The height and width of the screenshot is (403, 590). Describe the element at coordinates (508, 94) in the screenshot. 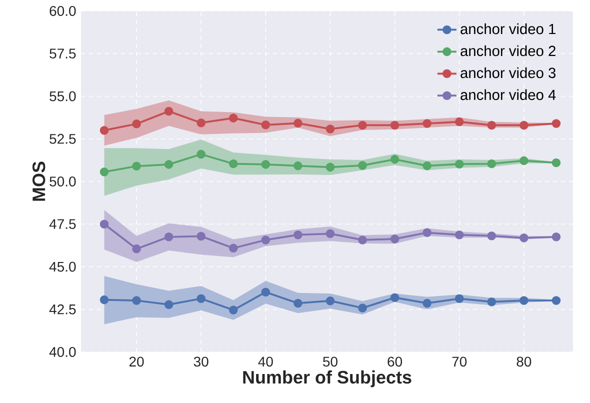

I see `legend-label: anchor video 4` at that location.